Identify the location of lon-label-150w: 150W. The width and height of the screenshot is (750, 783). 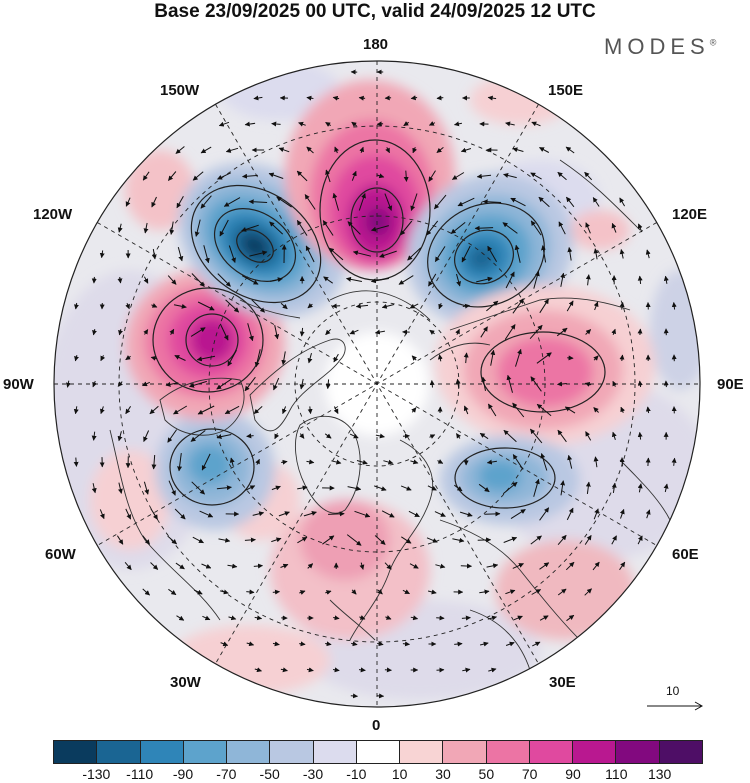
(180, 90).